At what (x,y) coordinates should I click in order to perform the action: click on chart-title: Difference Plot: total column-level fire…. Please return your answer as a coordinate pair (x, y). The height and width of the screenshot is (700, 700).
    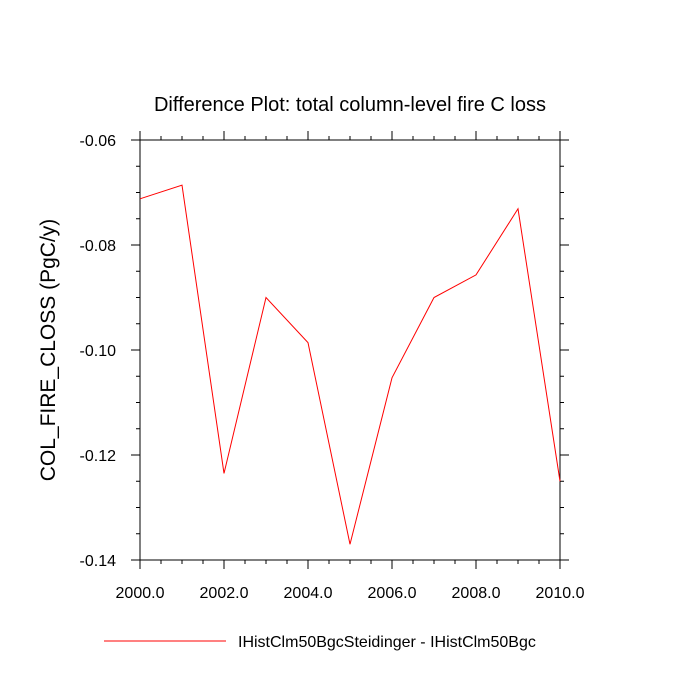
    Looking at the image, I should click on (350, 105).